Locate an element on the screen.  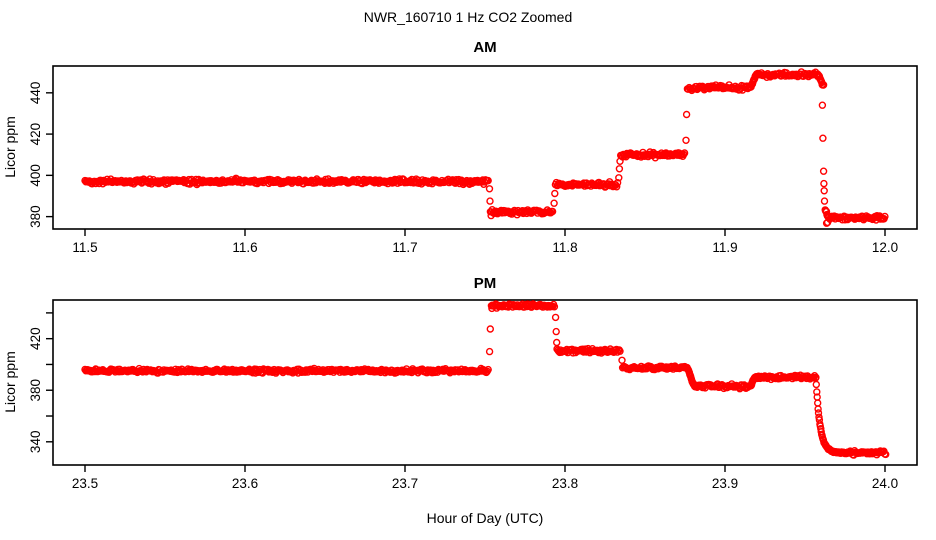
x-tick-label: 12.0 is located at coordinates (885, 247).